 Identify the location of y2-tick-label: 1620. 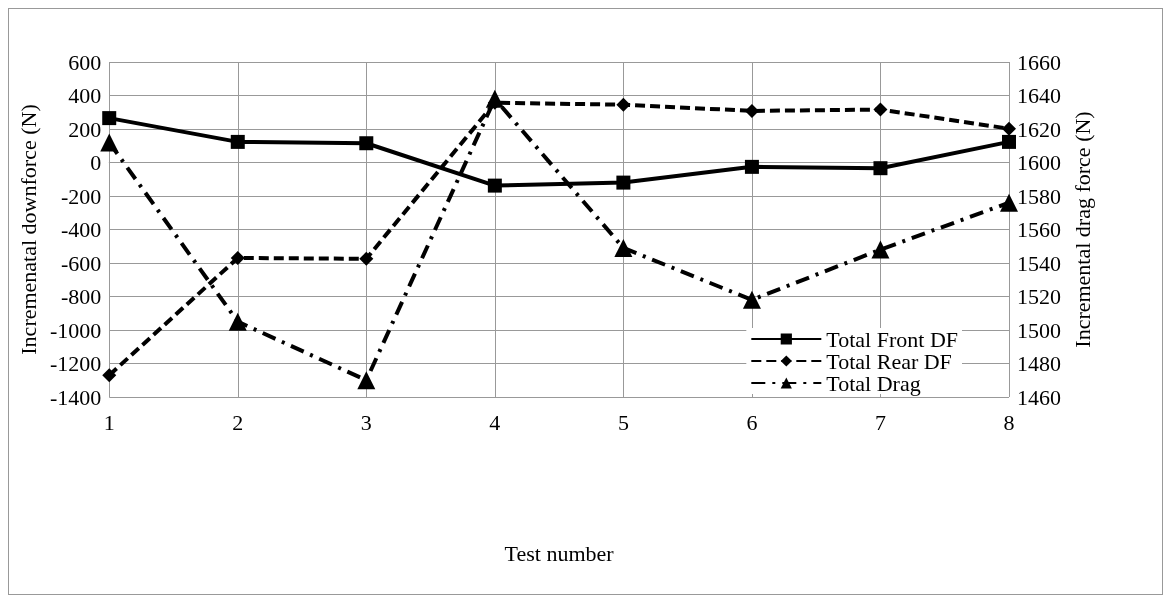
(1039, 129).